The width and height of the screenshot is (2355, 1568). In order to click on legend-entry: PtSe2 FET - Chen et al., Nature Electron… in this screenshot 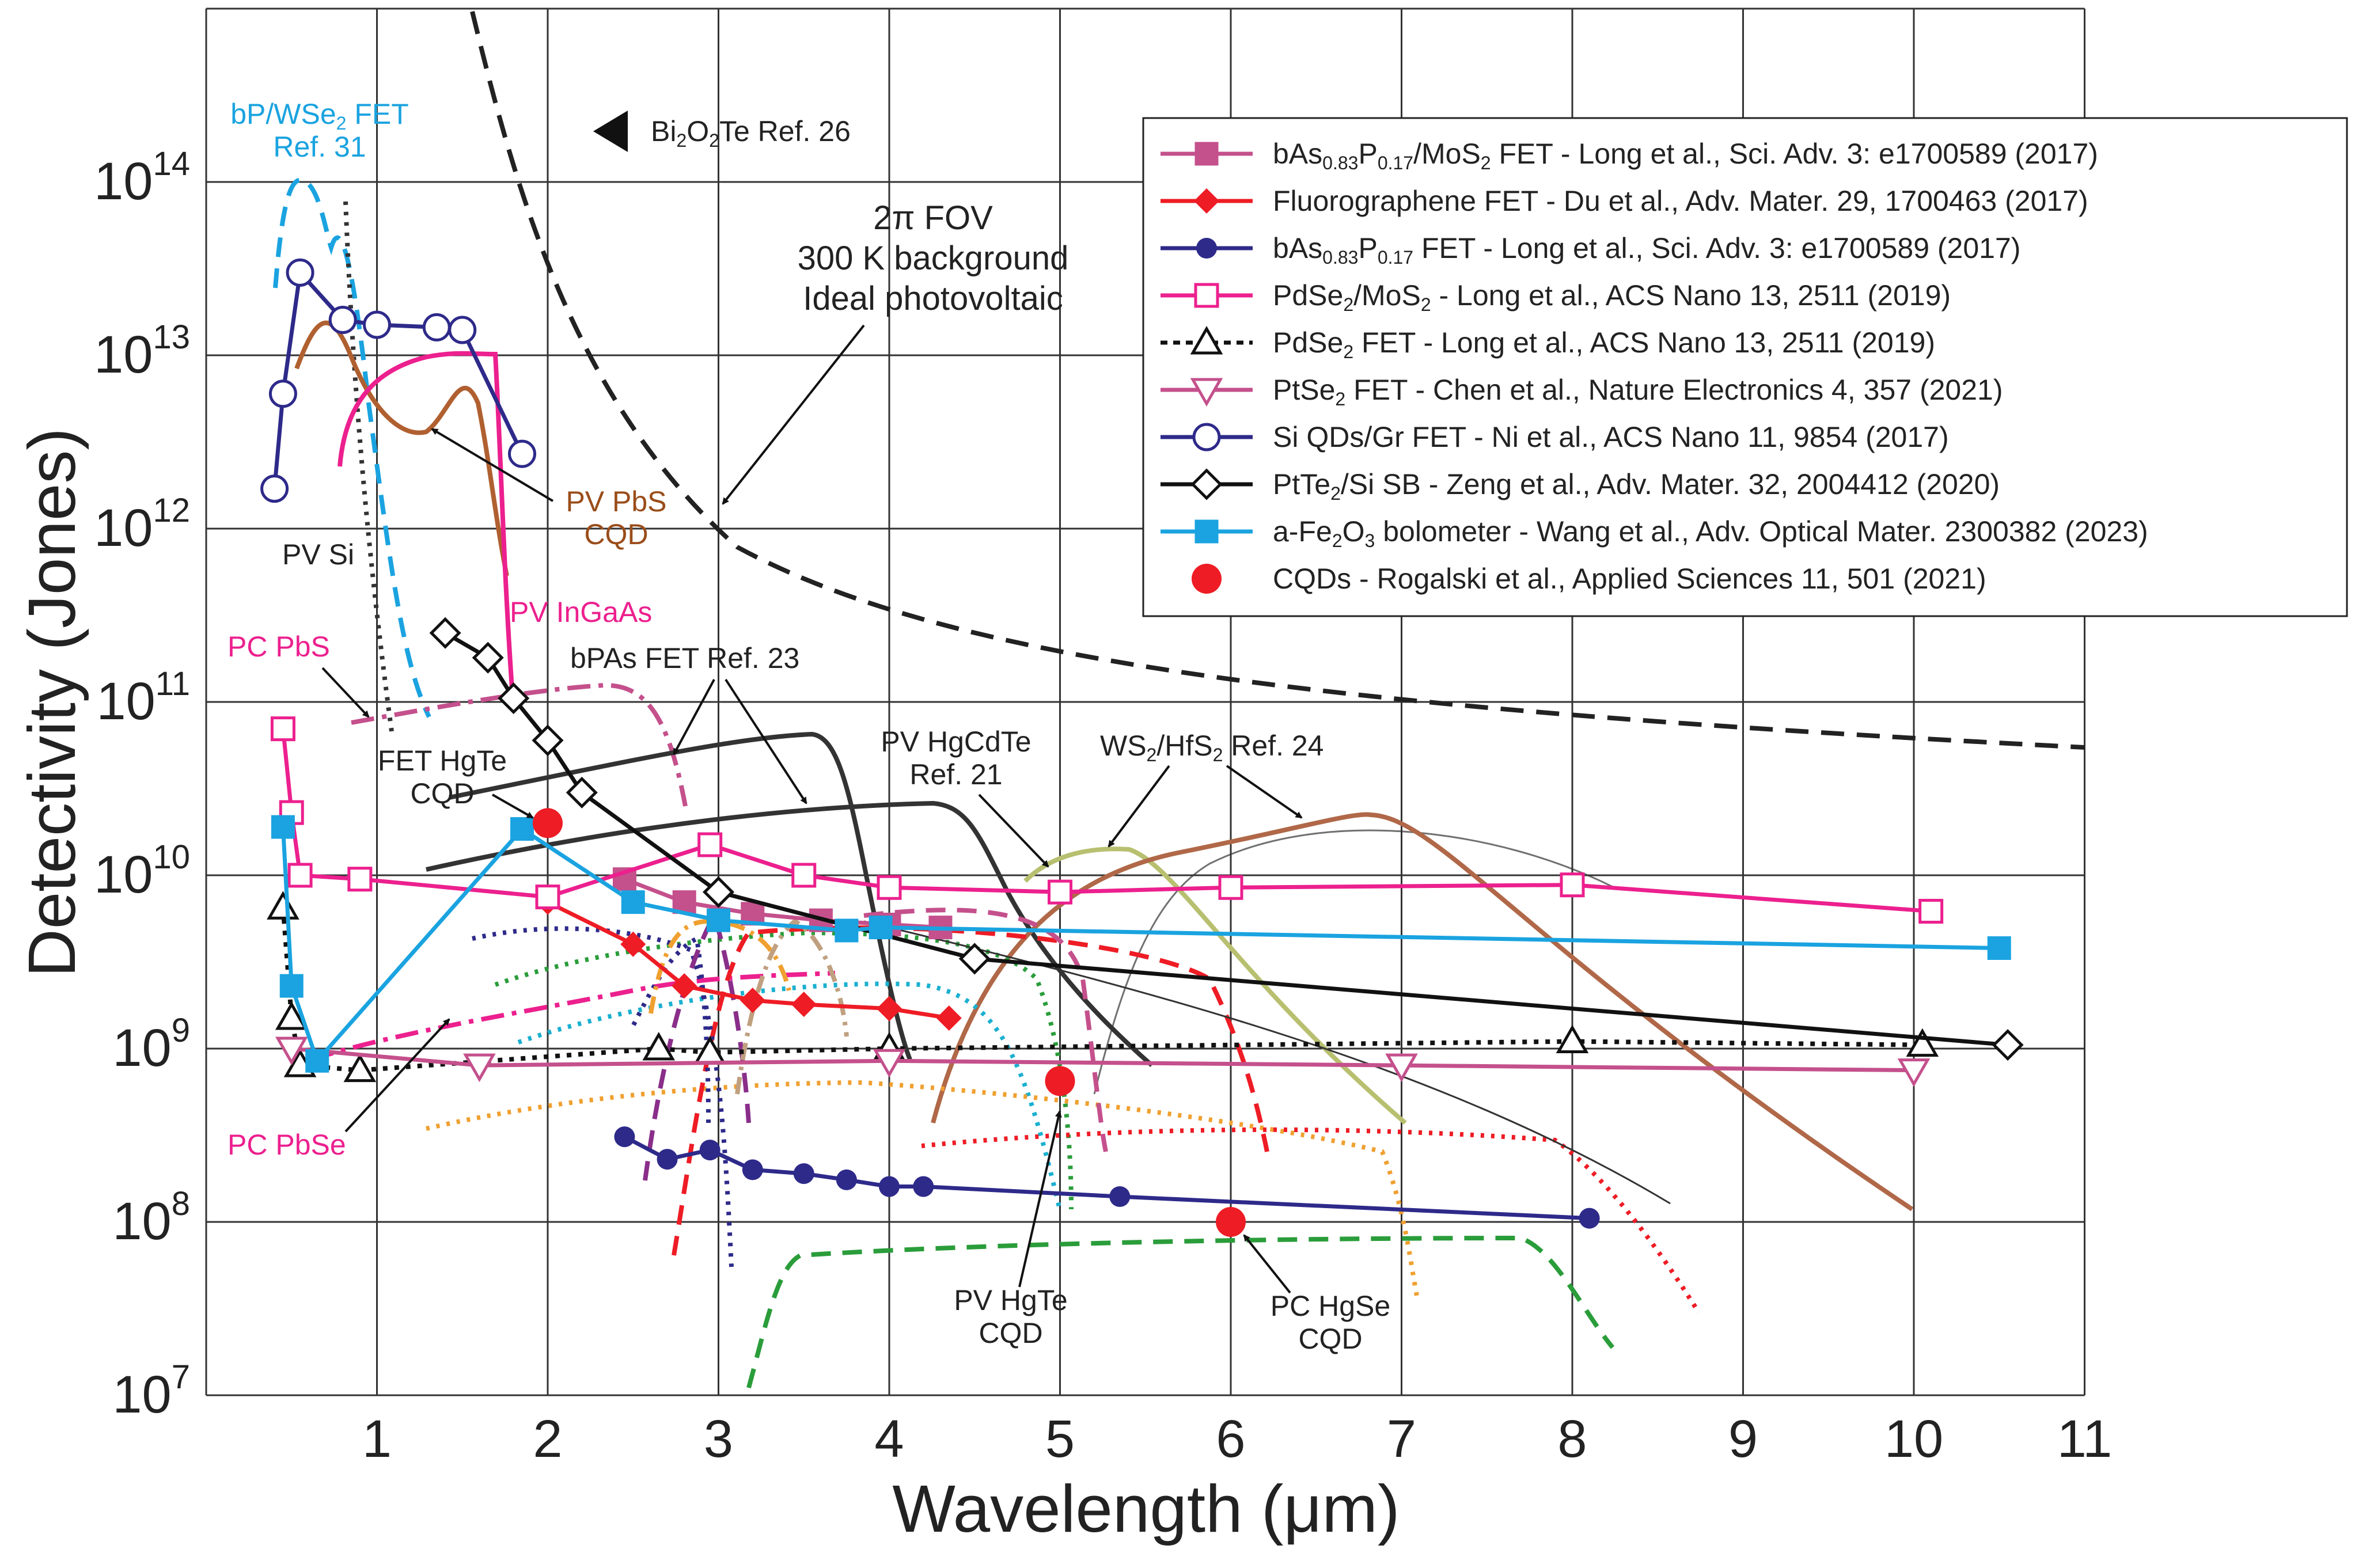, I will do `click(1582, 391)`.